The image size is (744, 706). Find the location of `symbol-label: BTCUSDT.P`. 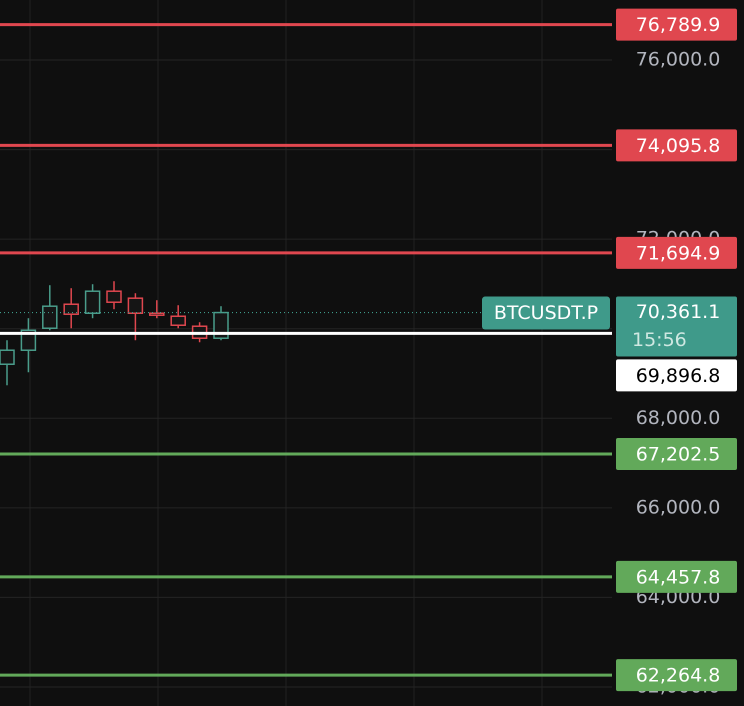

symbol-label: BTCUSDT.P is located at coordinates (546, 313).